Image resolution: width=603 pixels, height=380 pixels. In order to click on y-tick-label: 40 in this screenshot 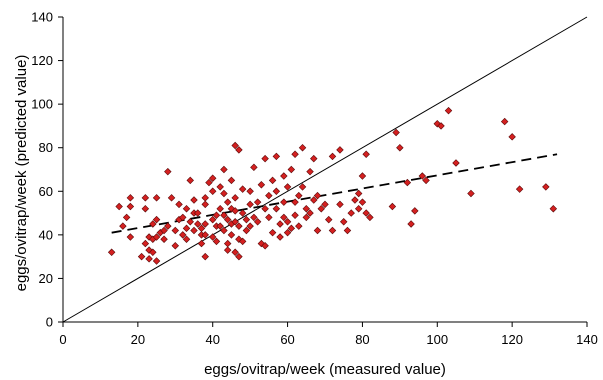, I will do `click(46, 234)`.